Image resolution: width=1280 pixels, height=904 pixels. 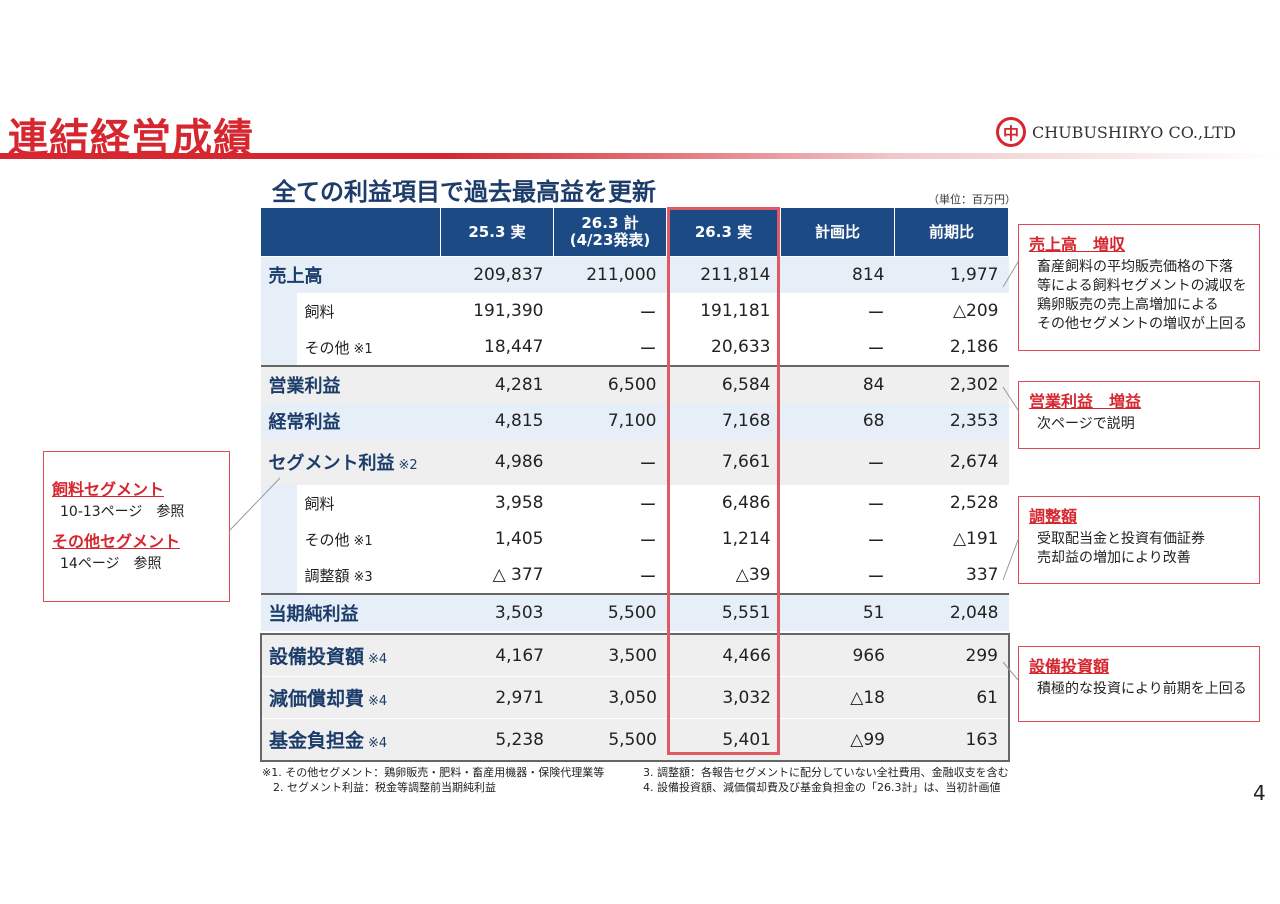 I want to click on value-cell: 84, so click(x=837, y=384).